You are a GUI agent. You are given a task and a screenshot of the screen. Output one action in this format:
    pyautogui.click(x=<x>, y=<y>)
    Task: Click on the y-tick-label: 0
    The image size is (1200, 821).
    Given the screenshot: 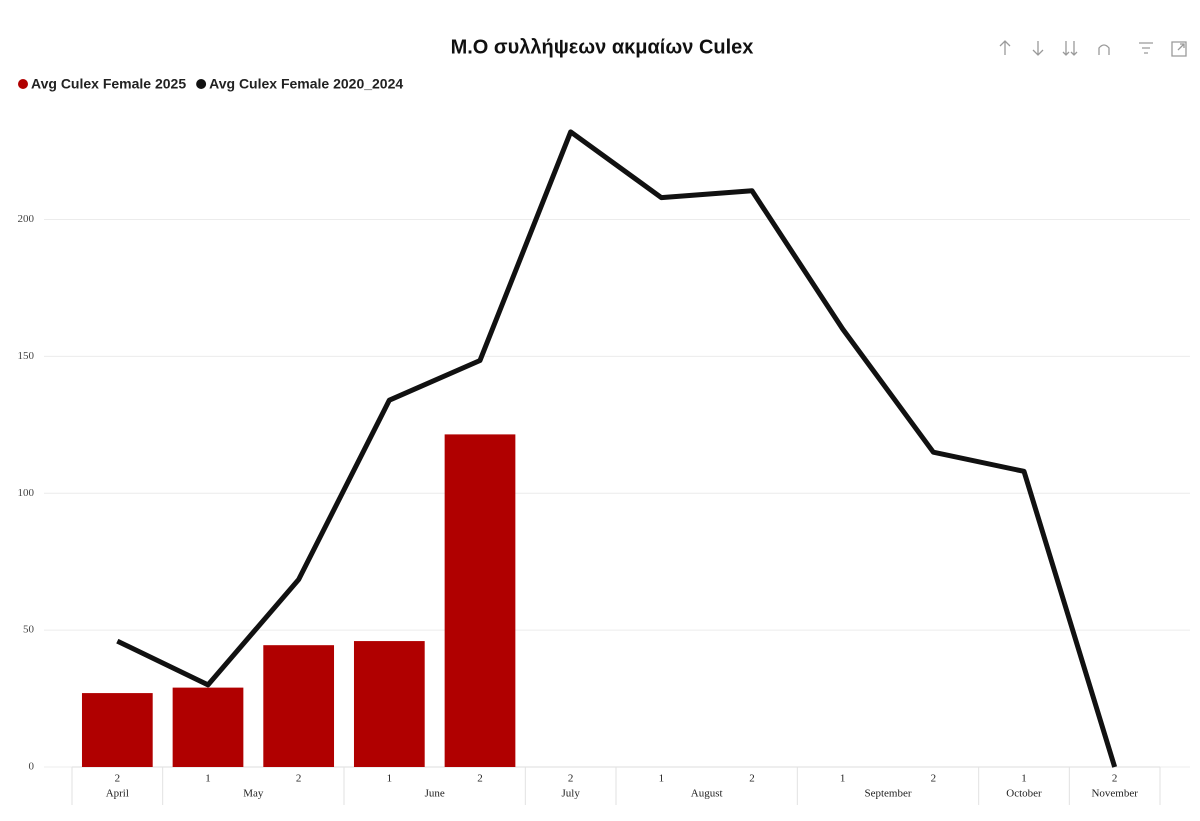 What is the action you would take?
    pyautogui.click(x=32, y=767)
    